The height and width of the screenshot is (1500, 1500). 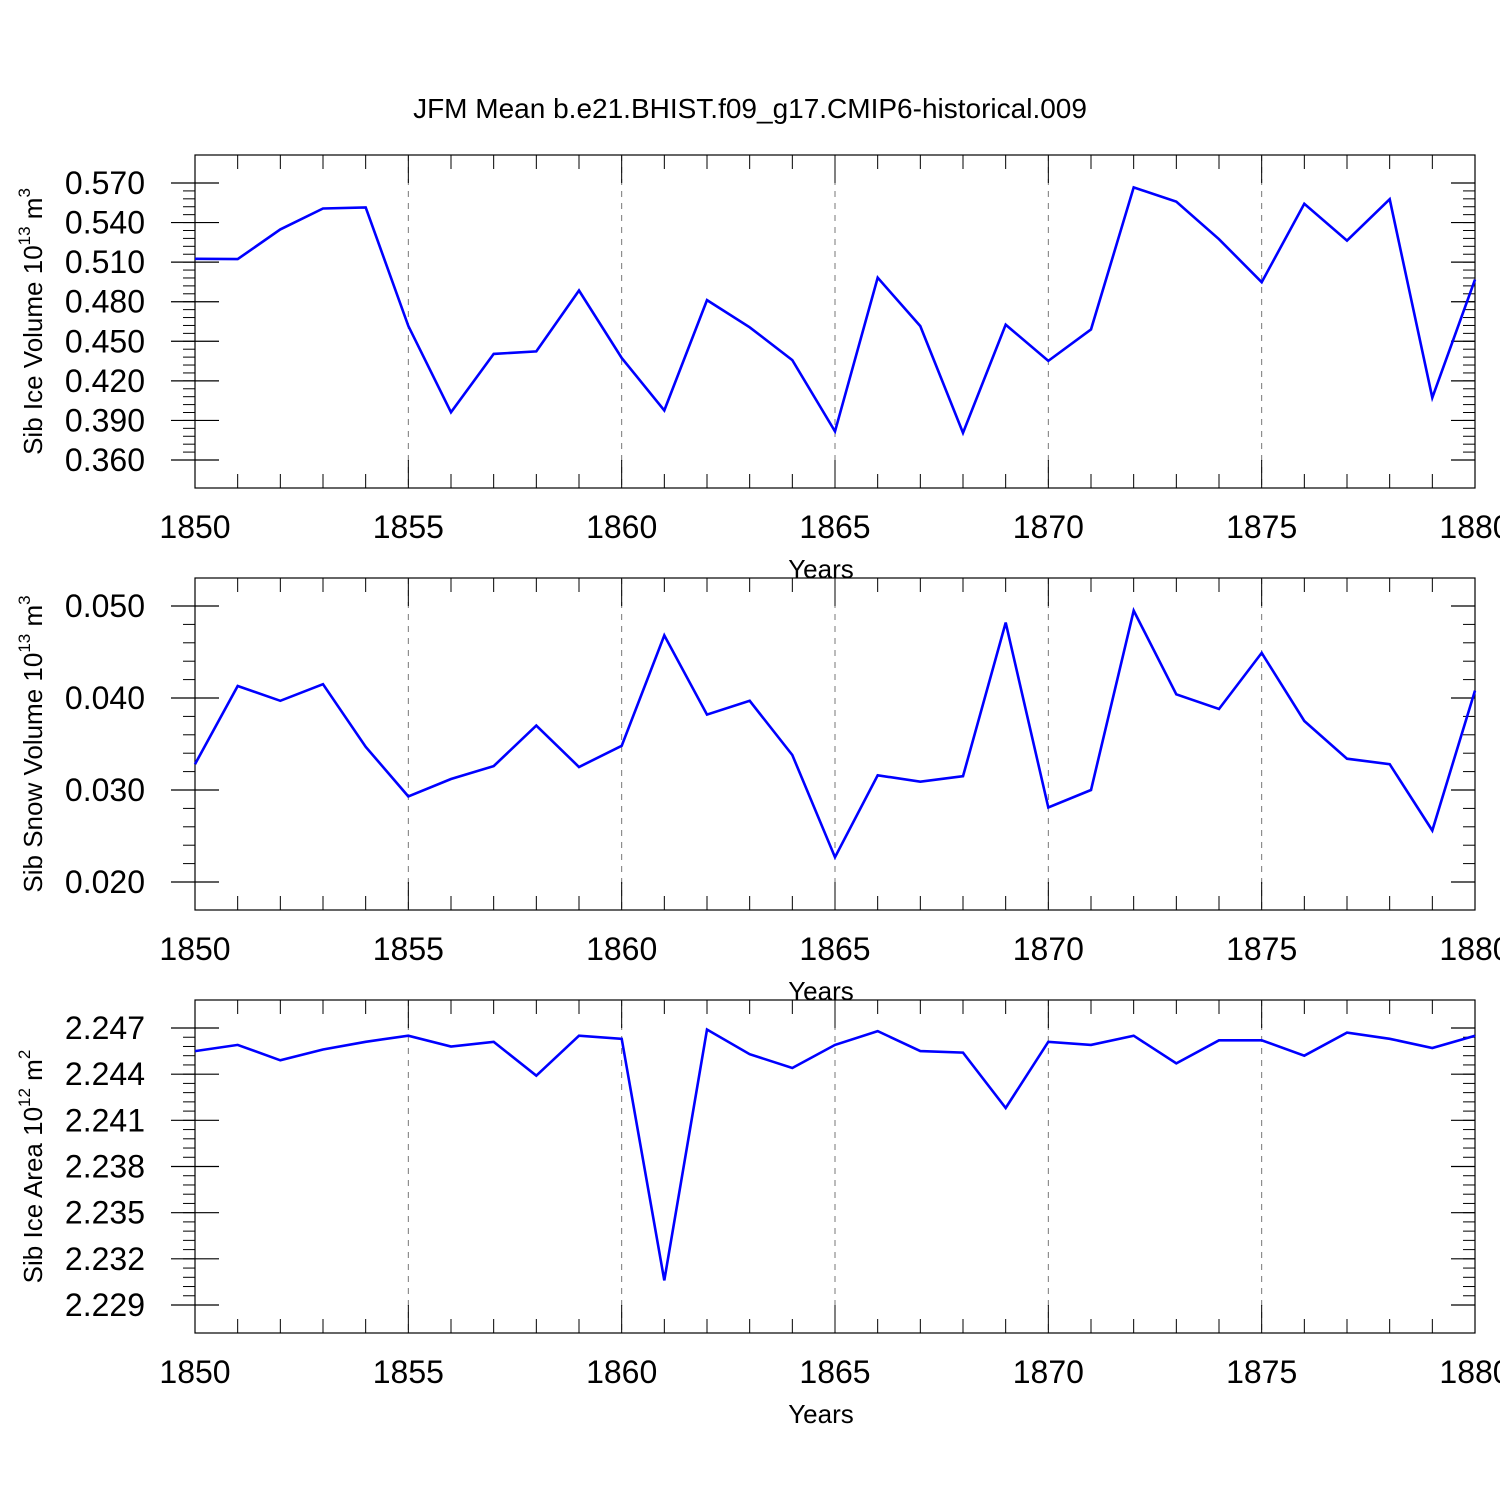 I want to click on y-tick-label: 2.238, so click(x=105, y=1167).